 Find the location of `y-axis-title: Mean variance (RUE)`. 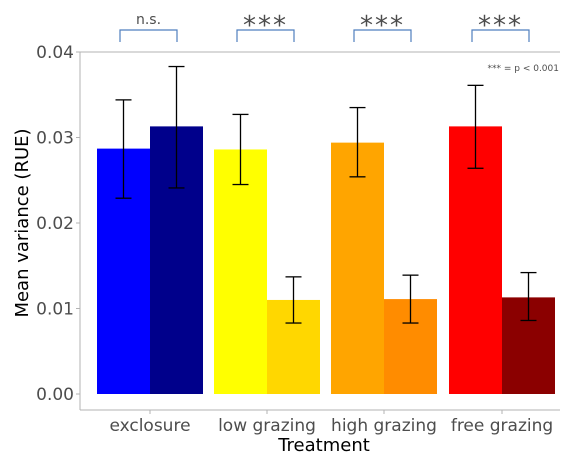

y-axis-title: Mean variance (RUE) is located at coordinates (22, 222).